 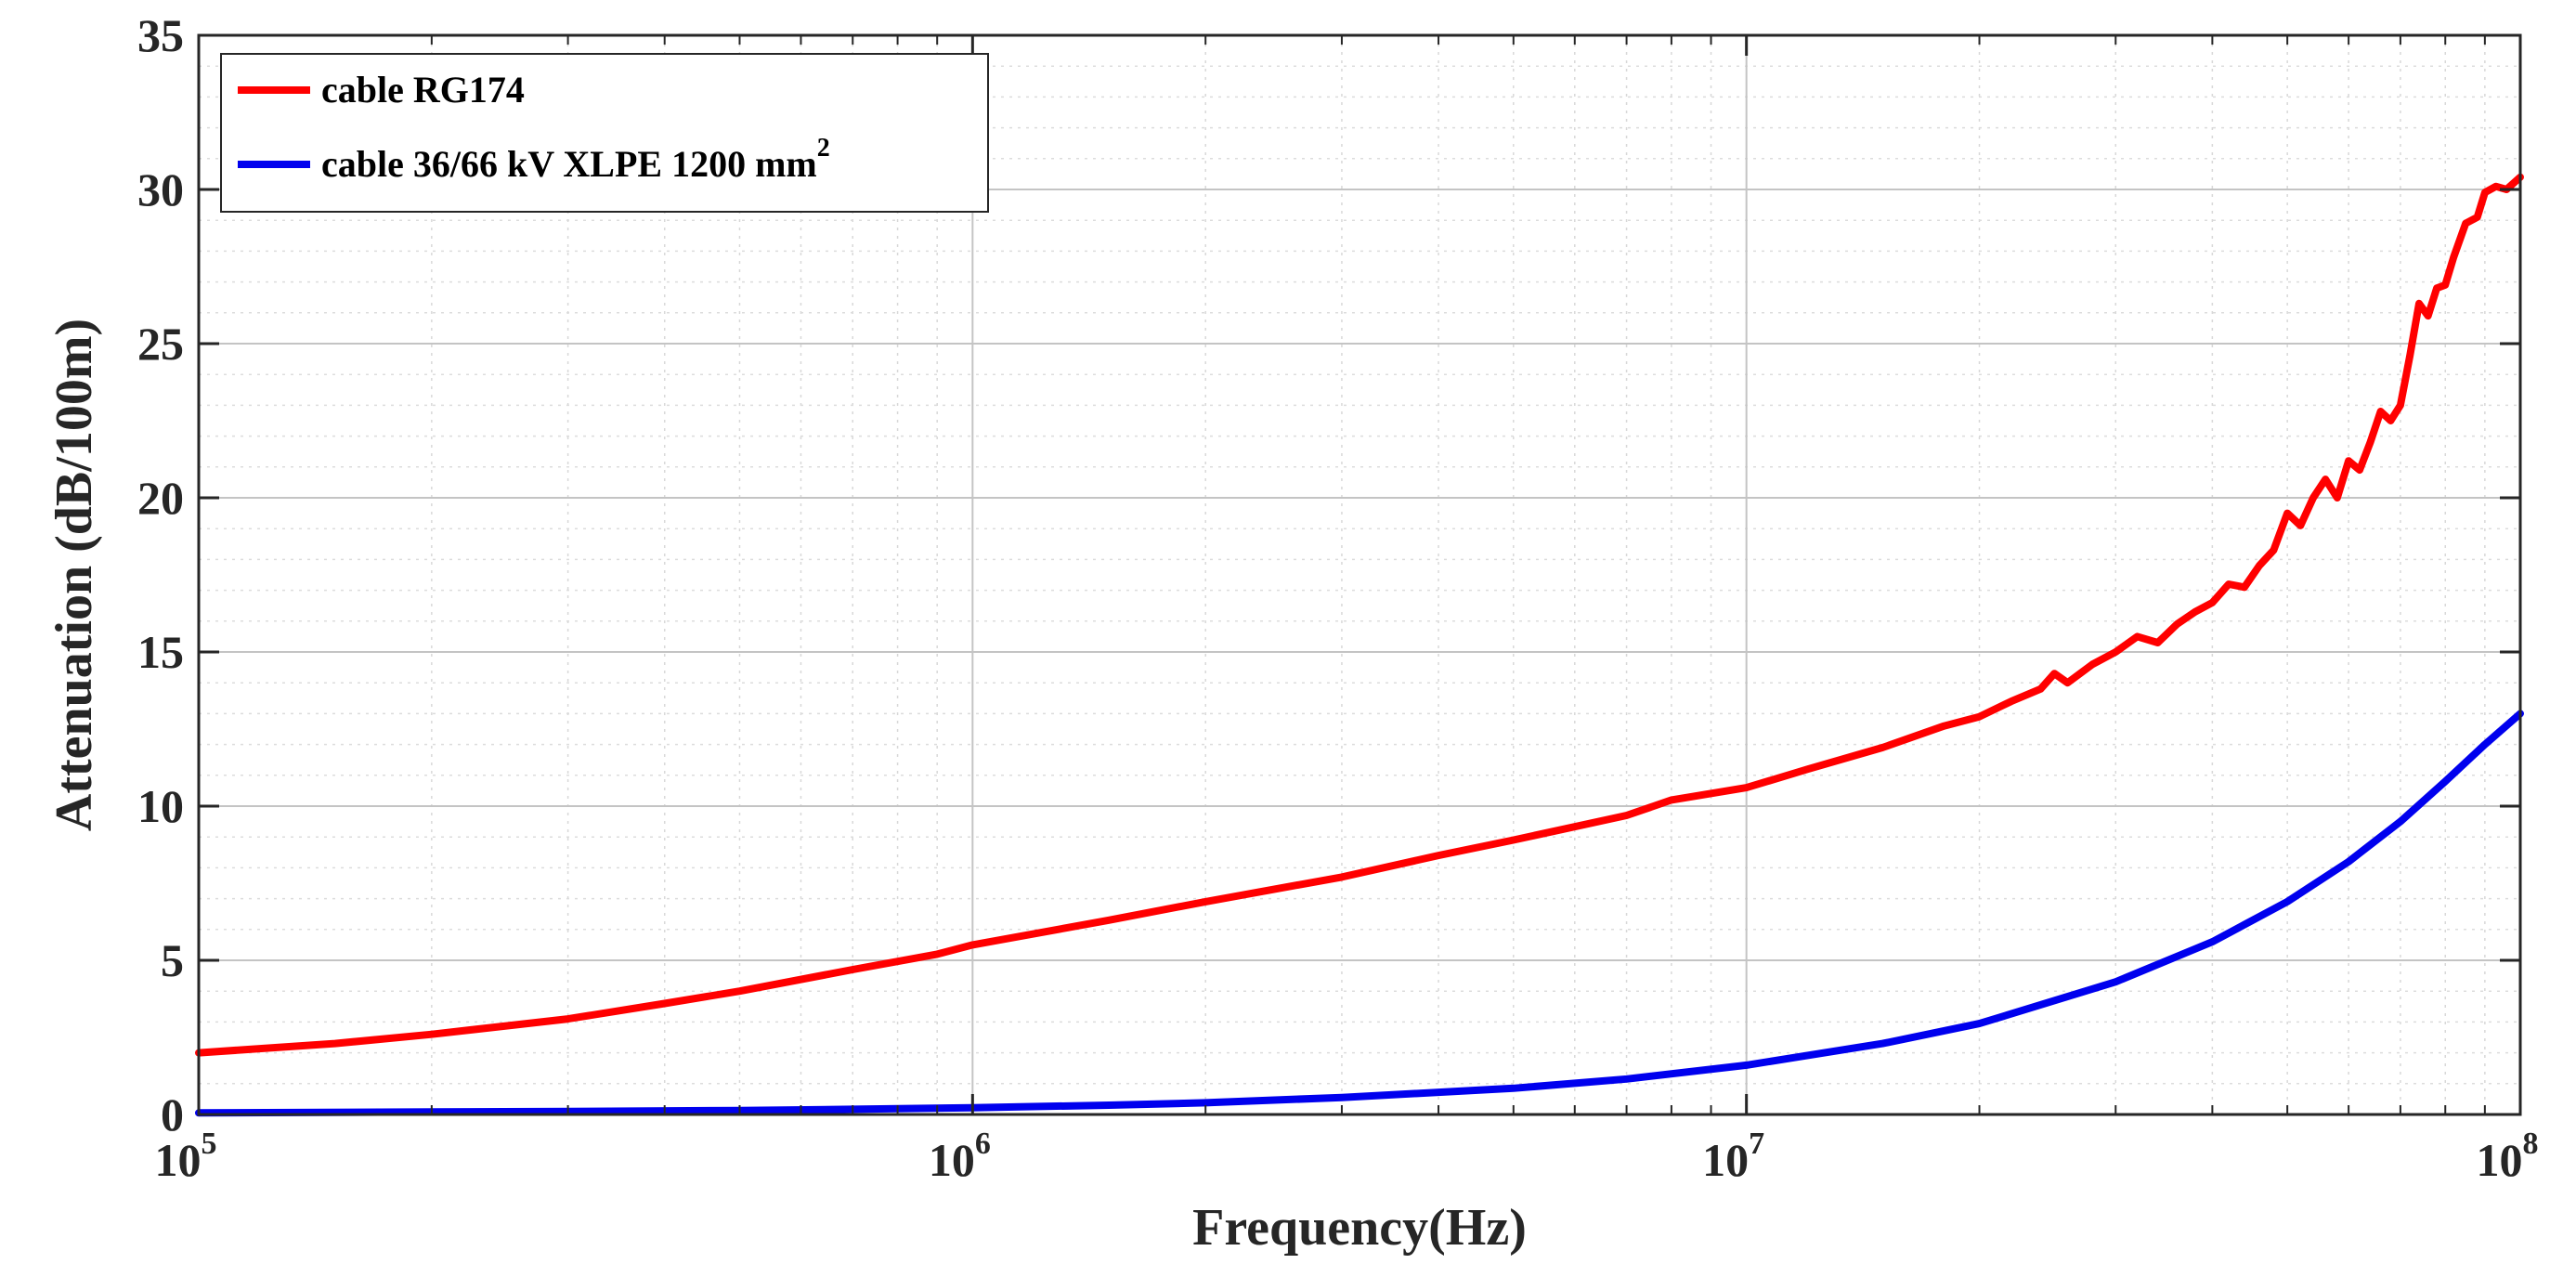 I want to click on legend-label-xlpe-superscript: 2, so click(x=823, y=148).